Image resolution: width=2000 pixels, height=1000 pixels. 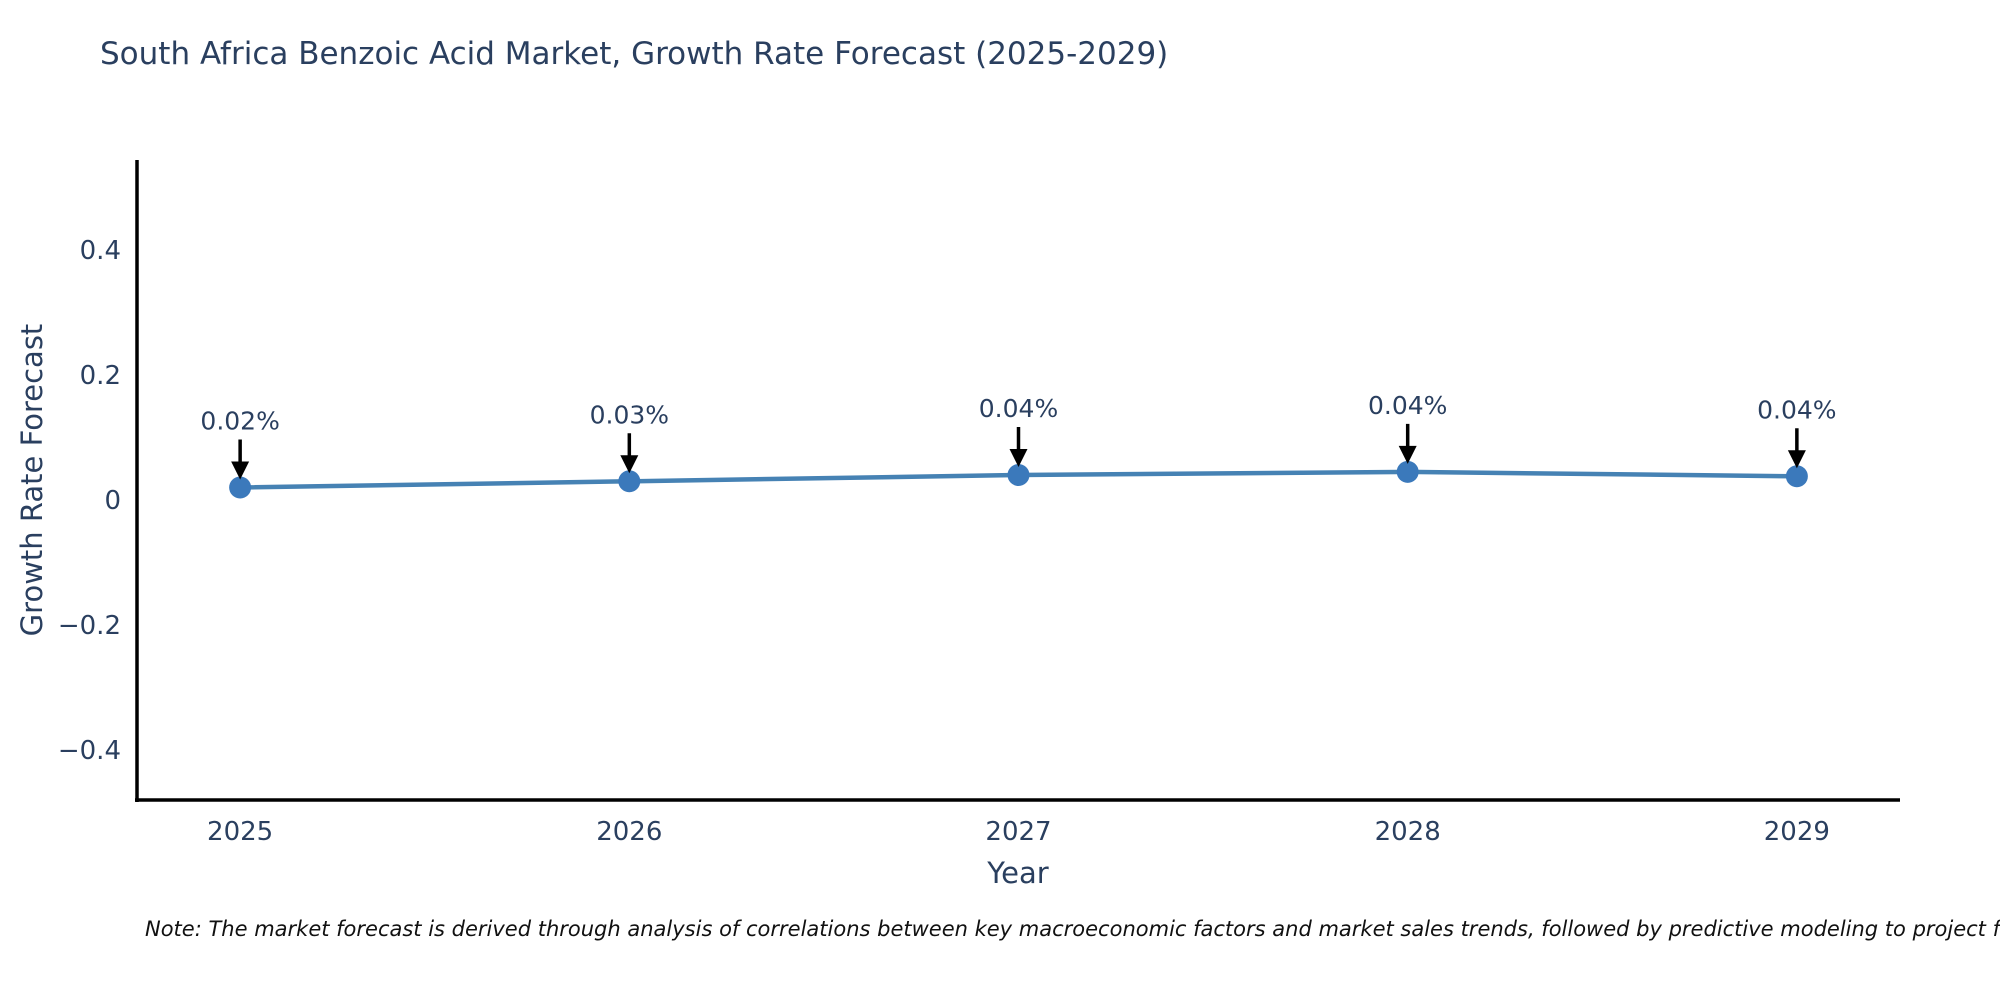 I want to click on x-tick-label: 2025, so click(x=240, y=832).